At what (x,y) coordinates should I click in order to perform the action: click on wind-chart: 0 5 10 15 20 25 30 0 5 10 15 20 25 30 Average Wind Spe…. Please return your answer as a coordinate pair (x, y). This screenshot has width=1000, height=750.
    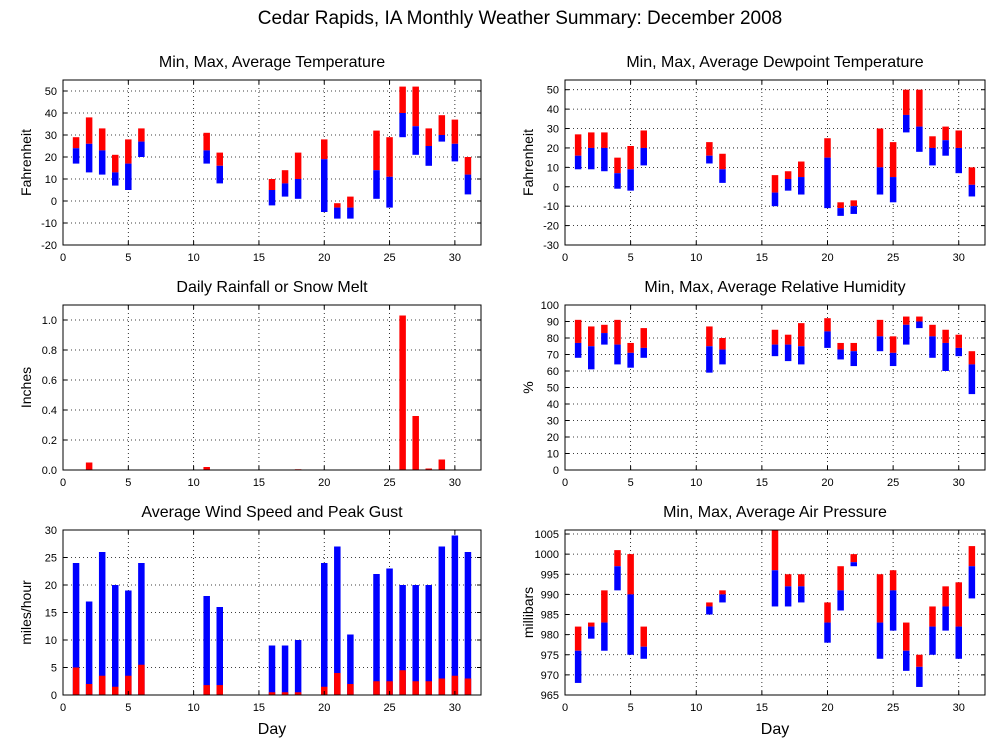
    Looking at the image, I should click on (250, 621).